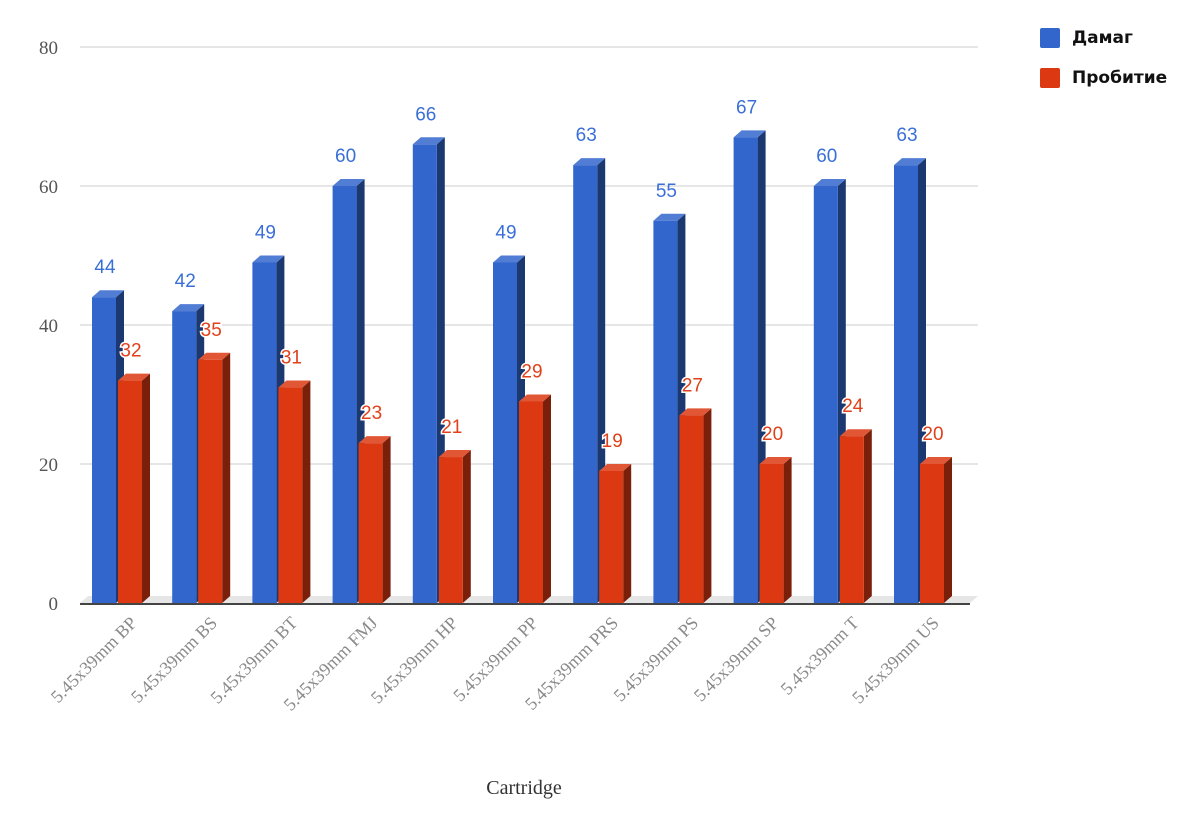 This screenshot has height=832, width=1194. I want to click on x-axis-title: Cartridge, so click(524, 788).